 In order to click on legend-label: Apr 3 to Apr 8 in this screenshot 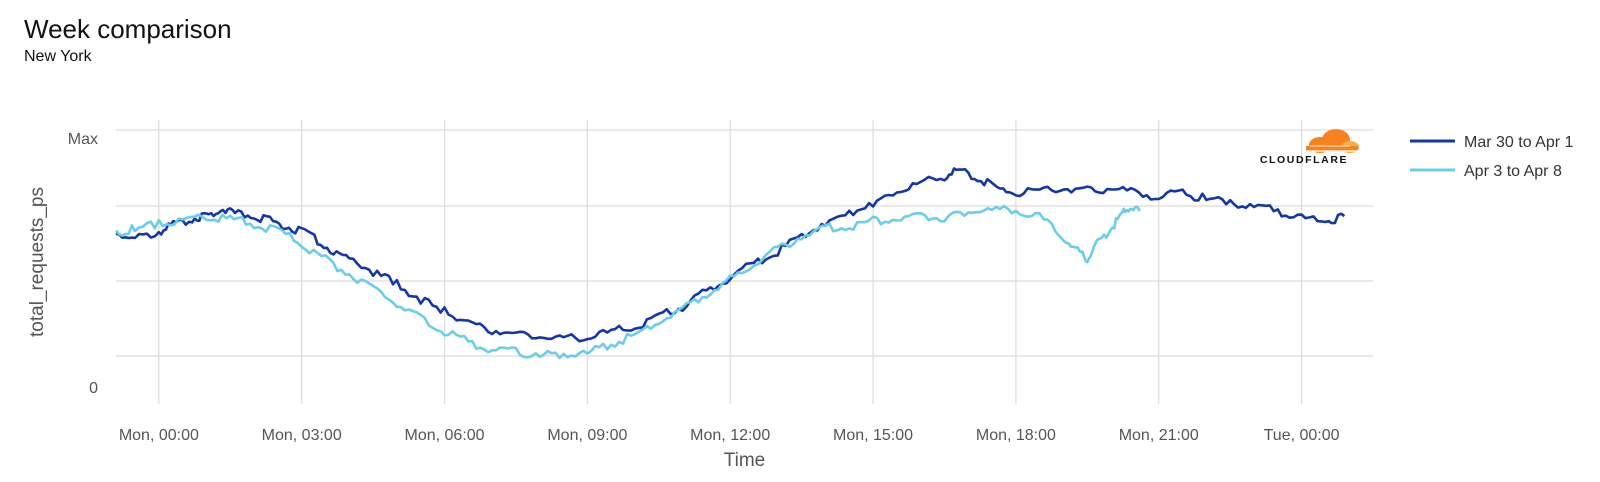, I will do `click(1513, 171)`.